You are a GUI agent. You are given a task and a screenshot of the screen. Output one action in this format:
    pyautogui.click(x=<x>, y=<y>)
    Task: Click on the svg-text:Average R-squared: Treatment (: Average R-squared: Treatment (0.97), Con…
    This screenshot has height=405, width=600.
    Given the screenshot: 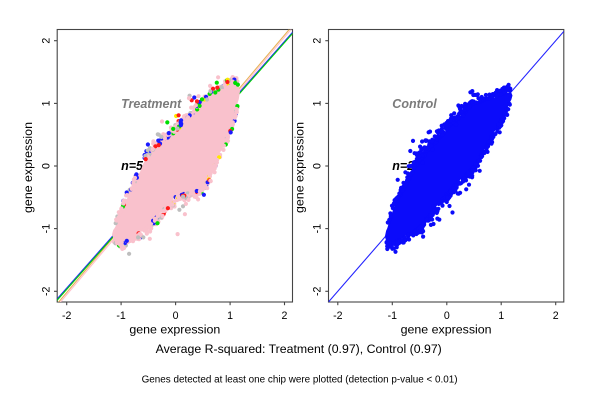 What is the action you would take?
    pyautogui.click(x=299, y=349)
    